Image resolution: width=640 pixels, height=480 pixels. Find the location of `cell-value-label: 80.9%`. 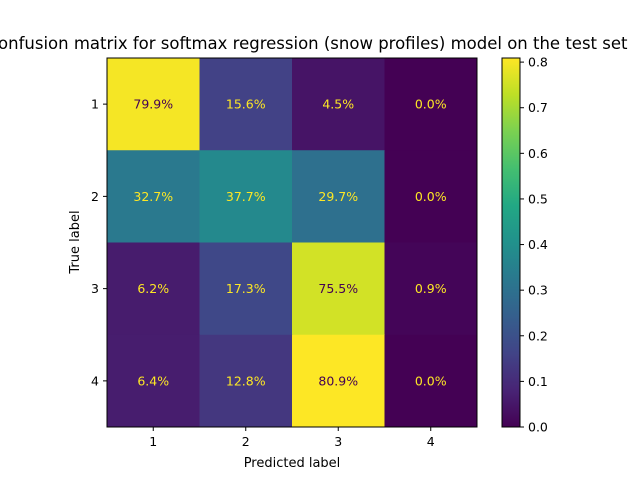

cell-value-label: 80.9% is located at coordinates (338, 380).